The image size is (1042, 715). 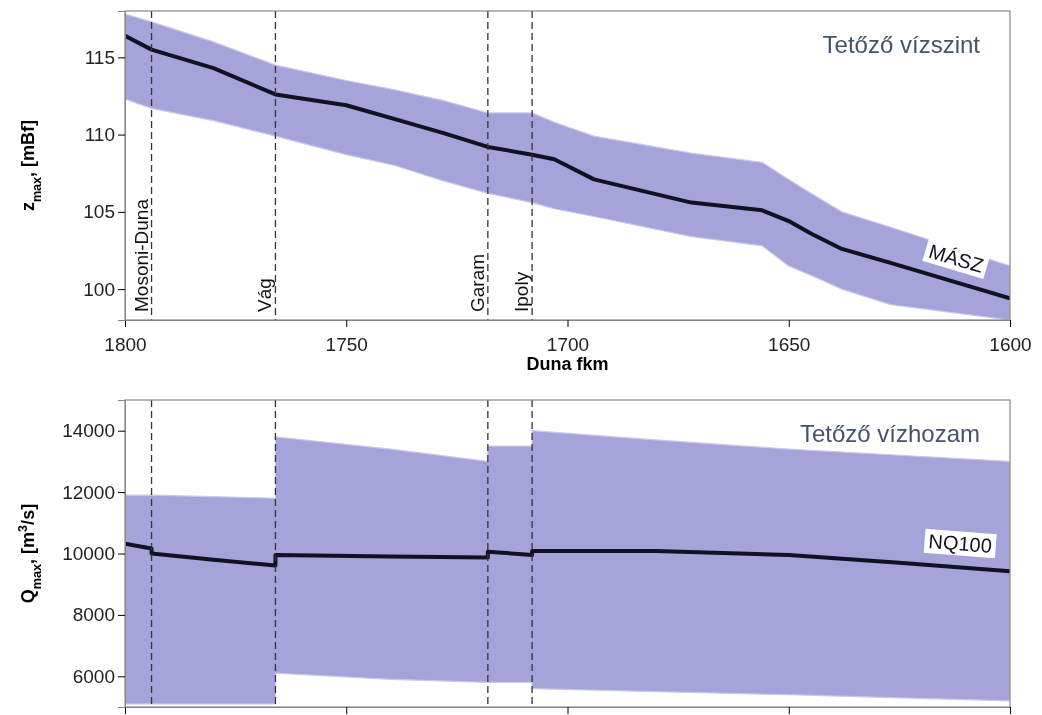 What do you see at coordinates (901, 44) in the screenshot?
I see `annotation: Tetőző vízszint` at bounding box center [901, 44].